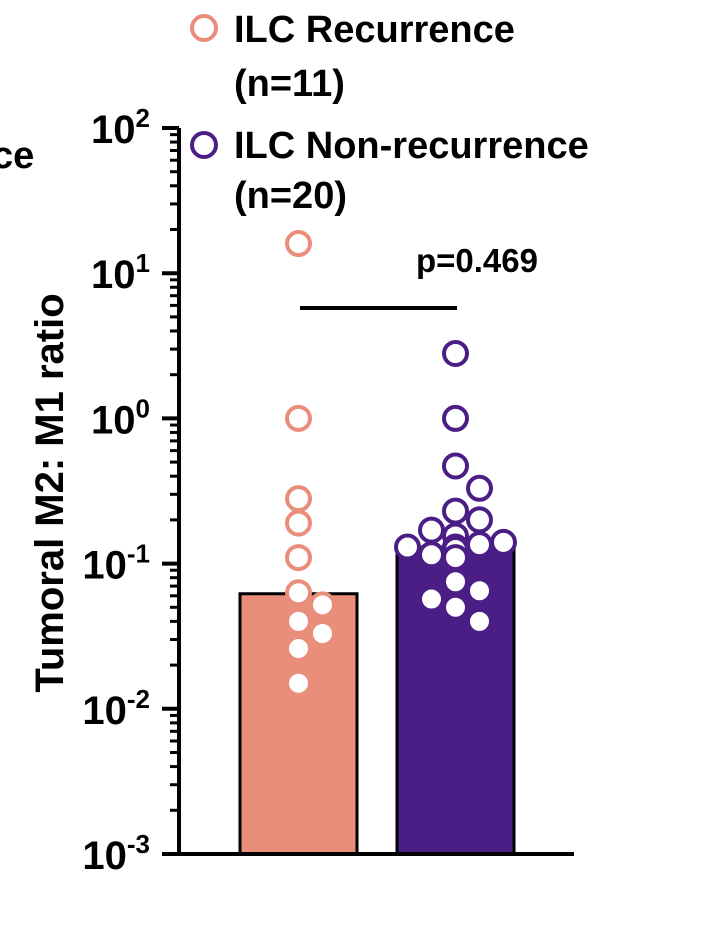 This screenshot has width=720, height=932. What do you see at coordinates (50, 492) in the screenshot?
I see `y-axis-title: Tumoral M2: M1 ratio` at bounding box center [50, 492].